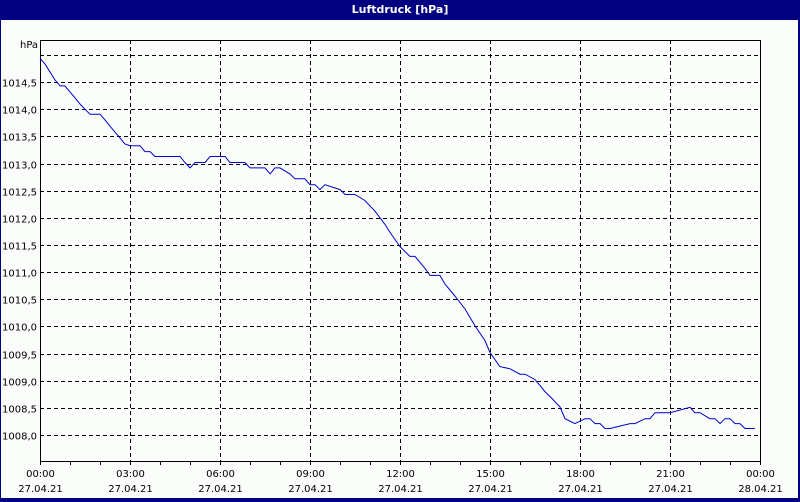 The width and height of the screenshot is (800, 502). What do you see at coordinates (760, 489) in the screenshot?
I see `x-tick-date: 28.04.21` at bounding box center [760, 489].